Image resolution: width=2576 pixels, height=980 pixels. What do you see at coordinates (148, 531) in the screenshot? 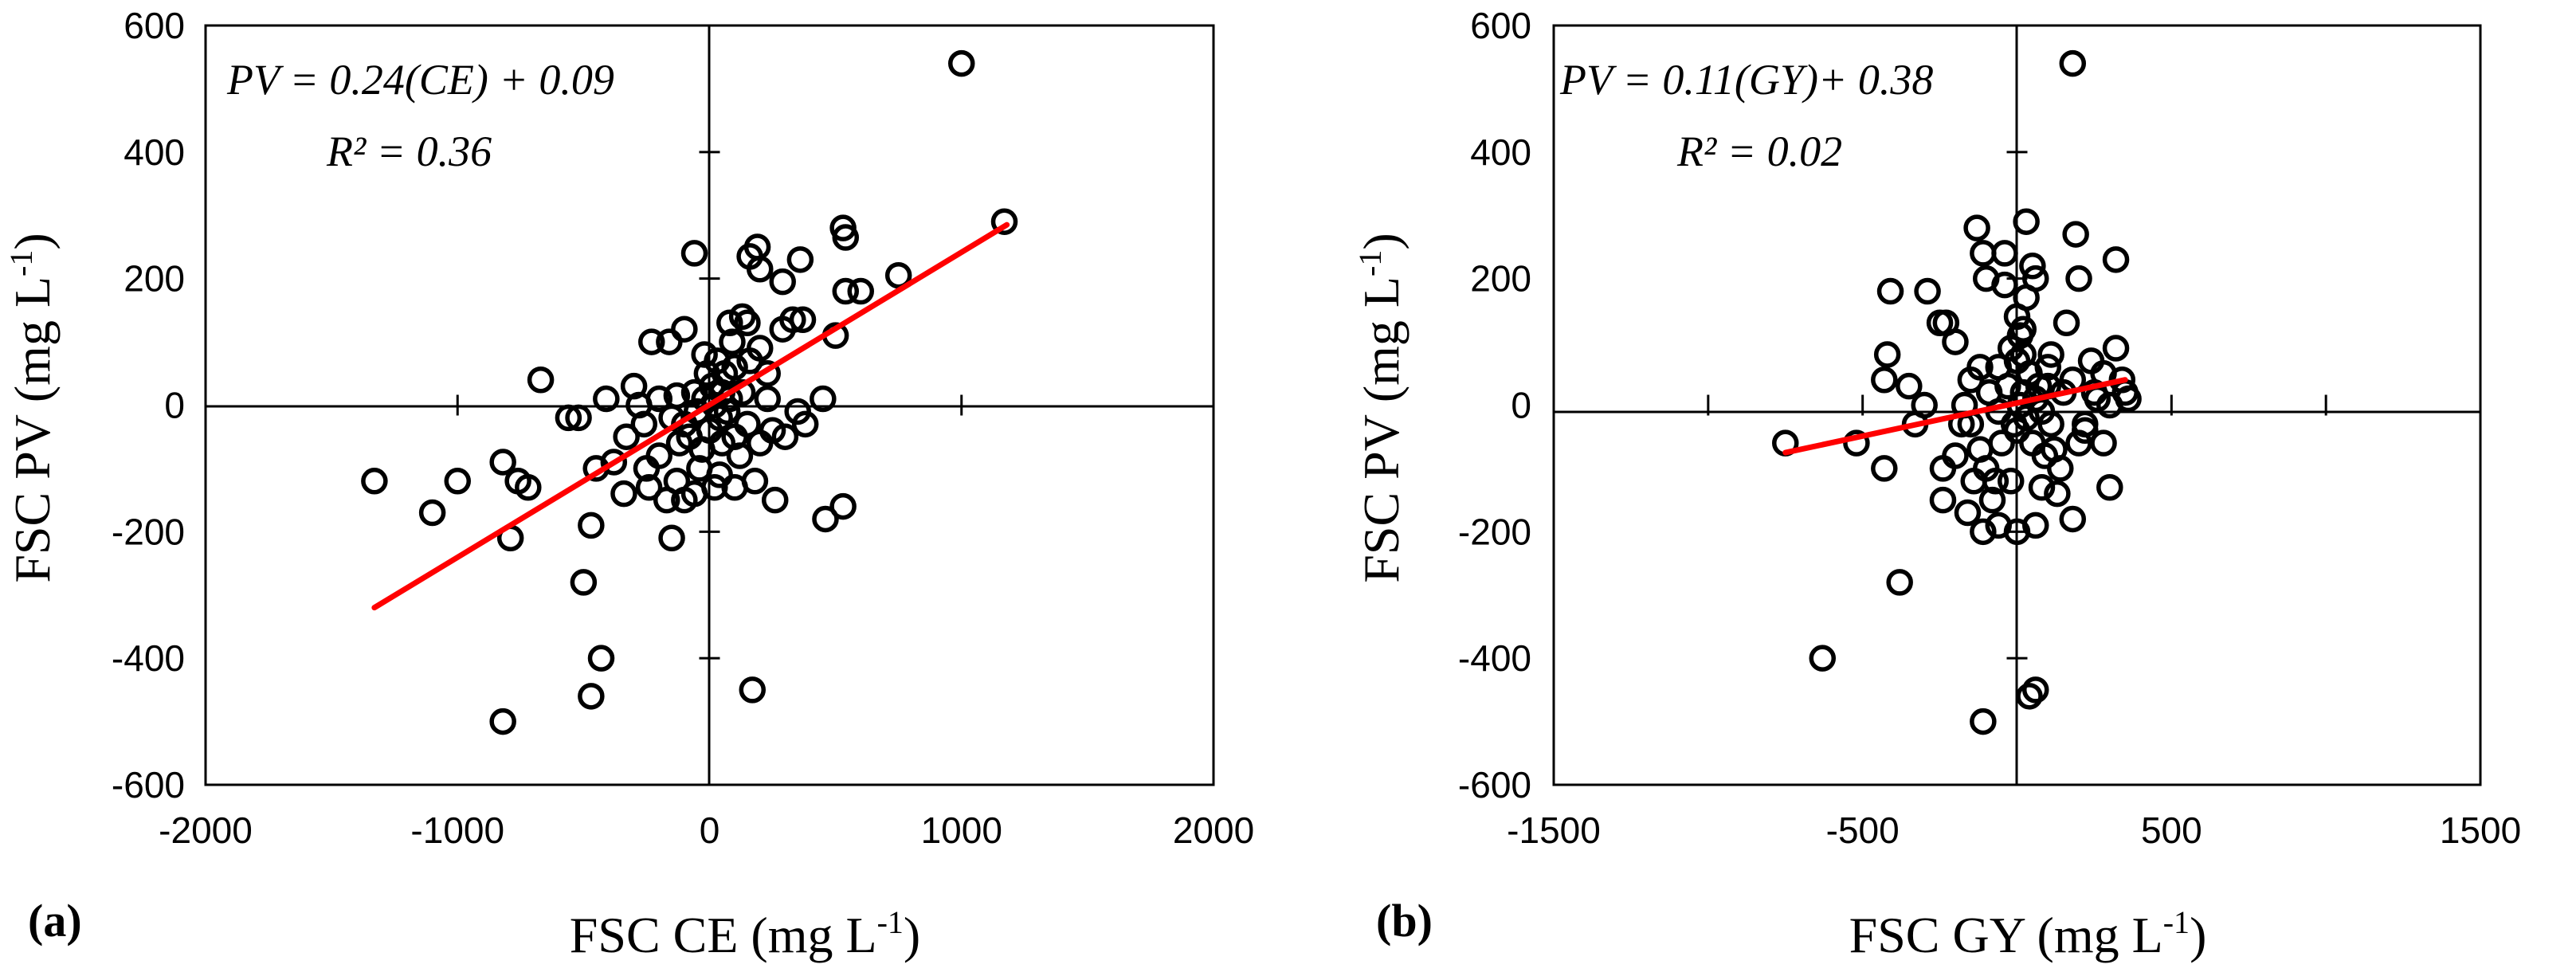
I see `panel-a-y-tick-label: -200` at bounding box center [148, 531].